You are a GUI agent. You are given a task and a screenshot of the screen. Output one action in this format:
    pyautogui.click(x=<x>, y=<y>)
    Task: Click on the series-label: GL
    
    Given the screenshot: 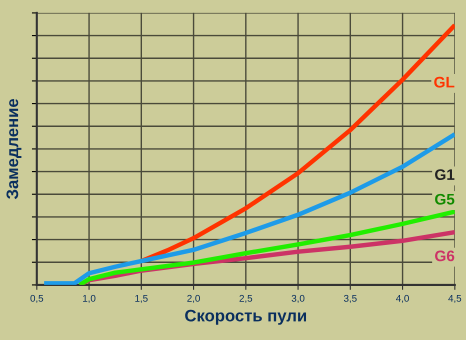 What is the action you would take?
    pyautogui.click(x=444, y=82)
    